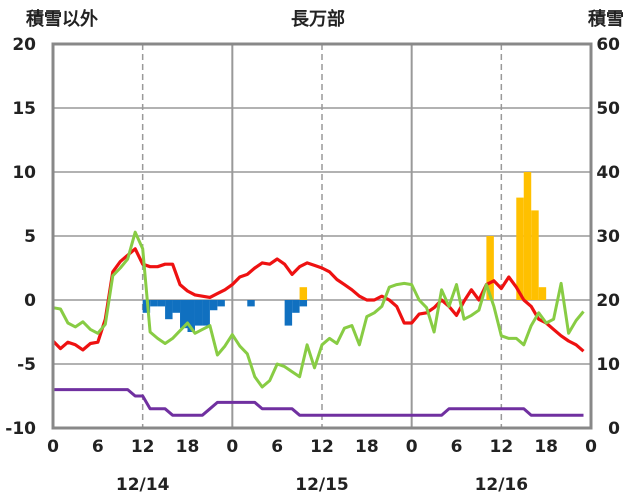 The width and height of the screenshot is (636, 501). Describe the element at coordinates (605, 19) in the screenshot. I see `right-axis-label: 積雪` at that location.